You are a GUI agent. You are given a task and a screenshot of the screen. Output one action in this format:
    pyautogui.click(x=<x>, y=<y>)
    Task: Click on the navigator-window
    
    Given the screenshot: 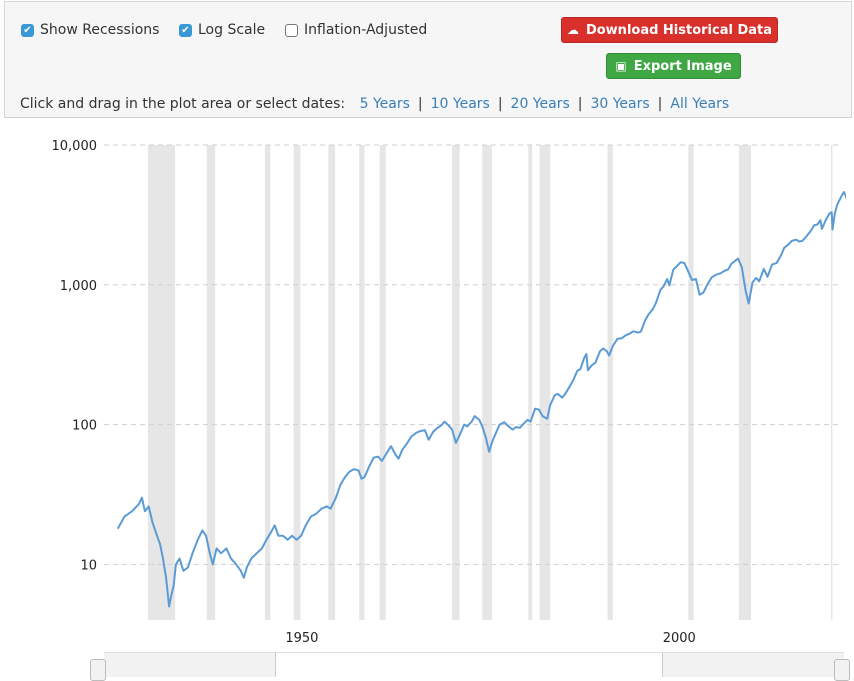 What is the action you would take?
    pyautogui.click(x=469, y=665)
    